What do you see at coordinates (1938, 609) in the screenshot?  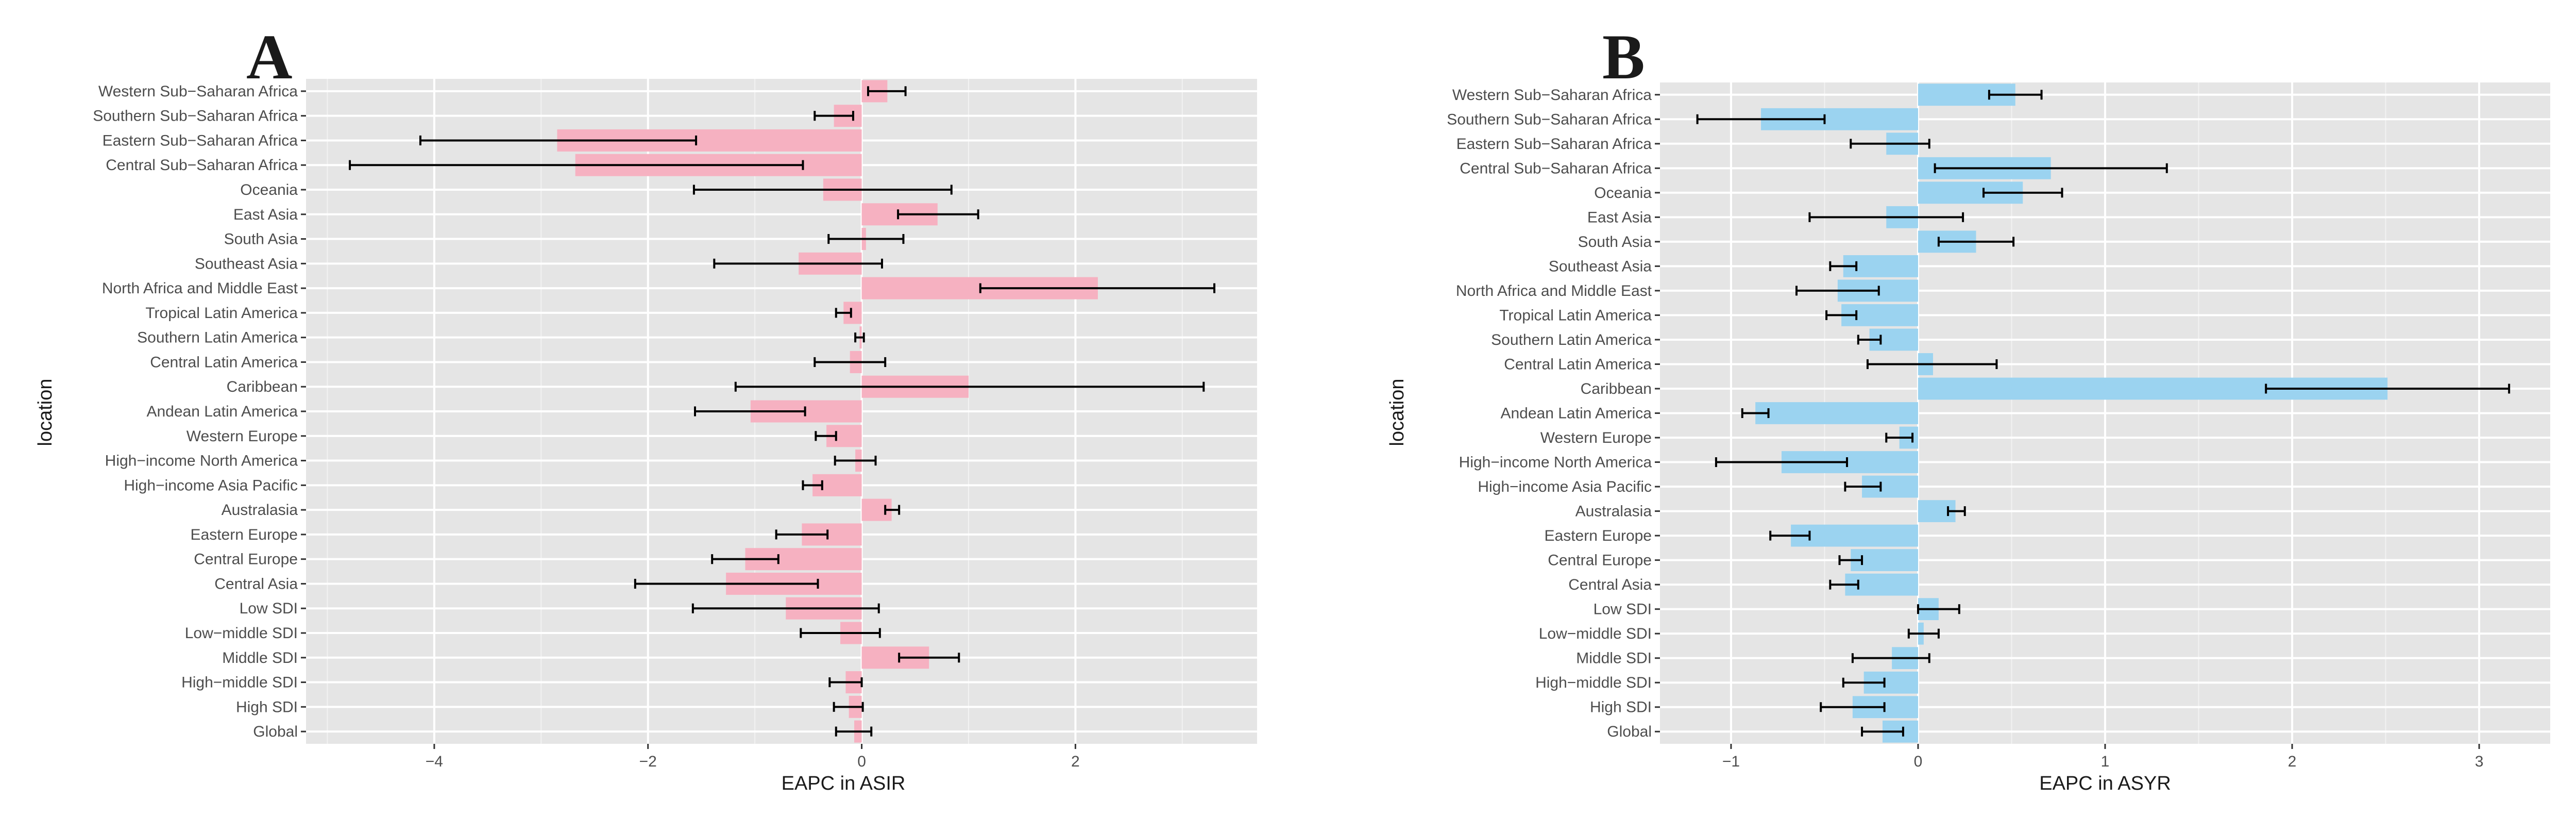 I see `panel-b-errorbar-low-sdi` at bounding box center [1938, 609].